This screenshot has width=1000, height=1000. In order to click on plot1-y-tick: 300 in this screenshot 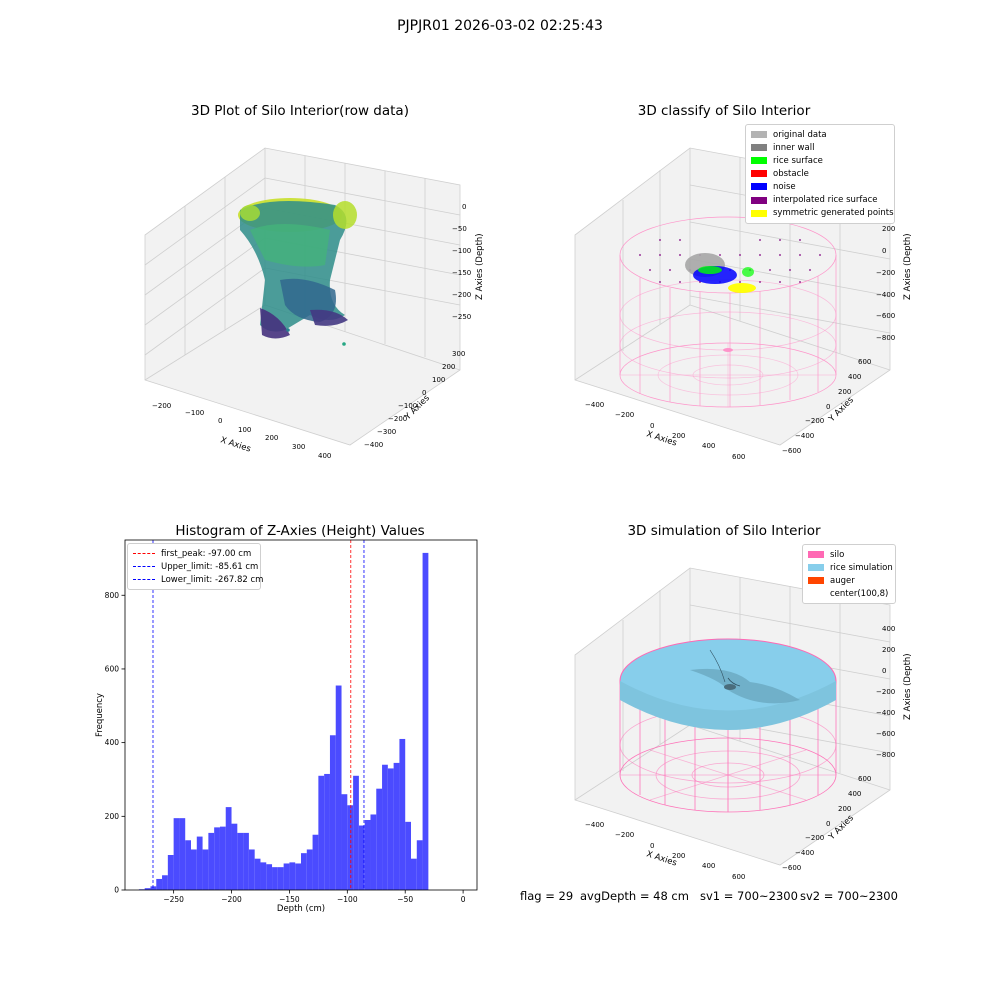, I will do `click(458, 354)`.